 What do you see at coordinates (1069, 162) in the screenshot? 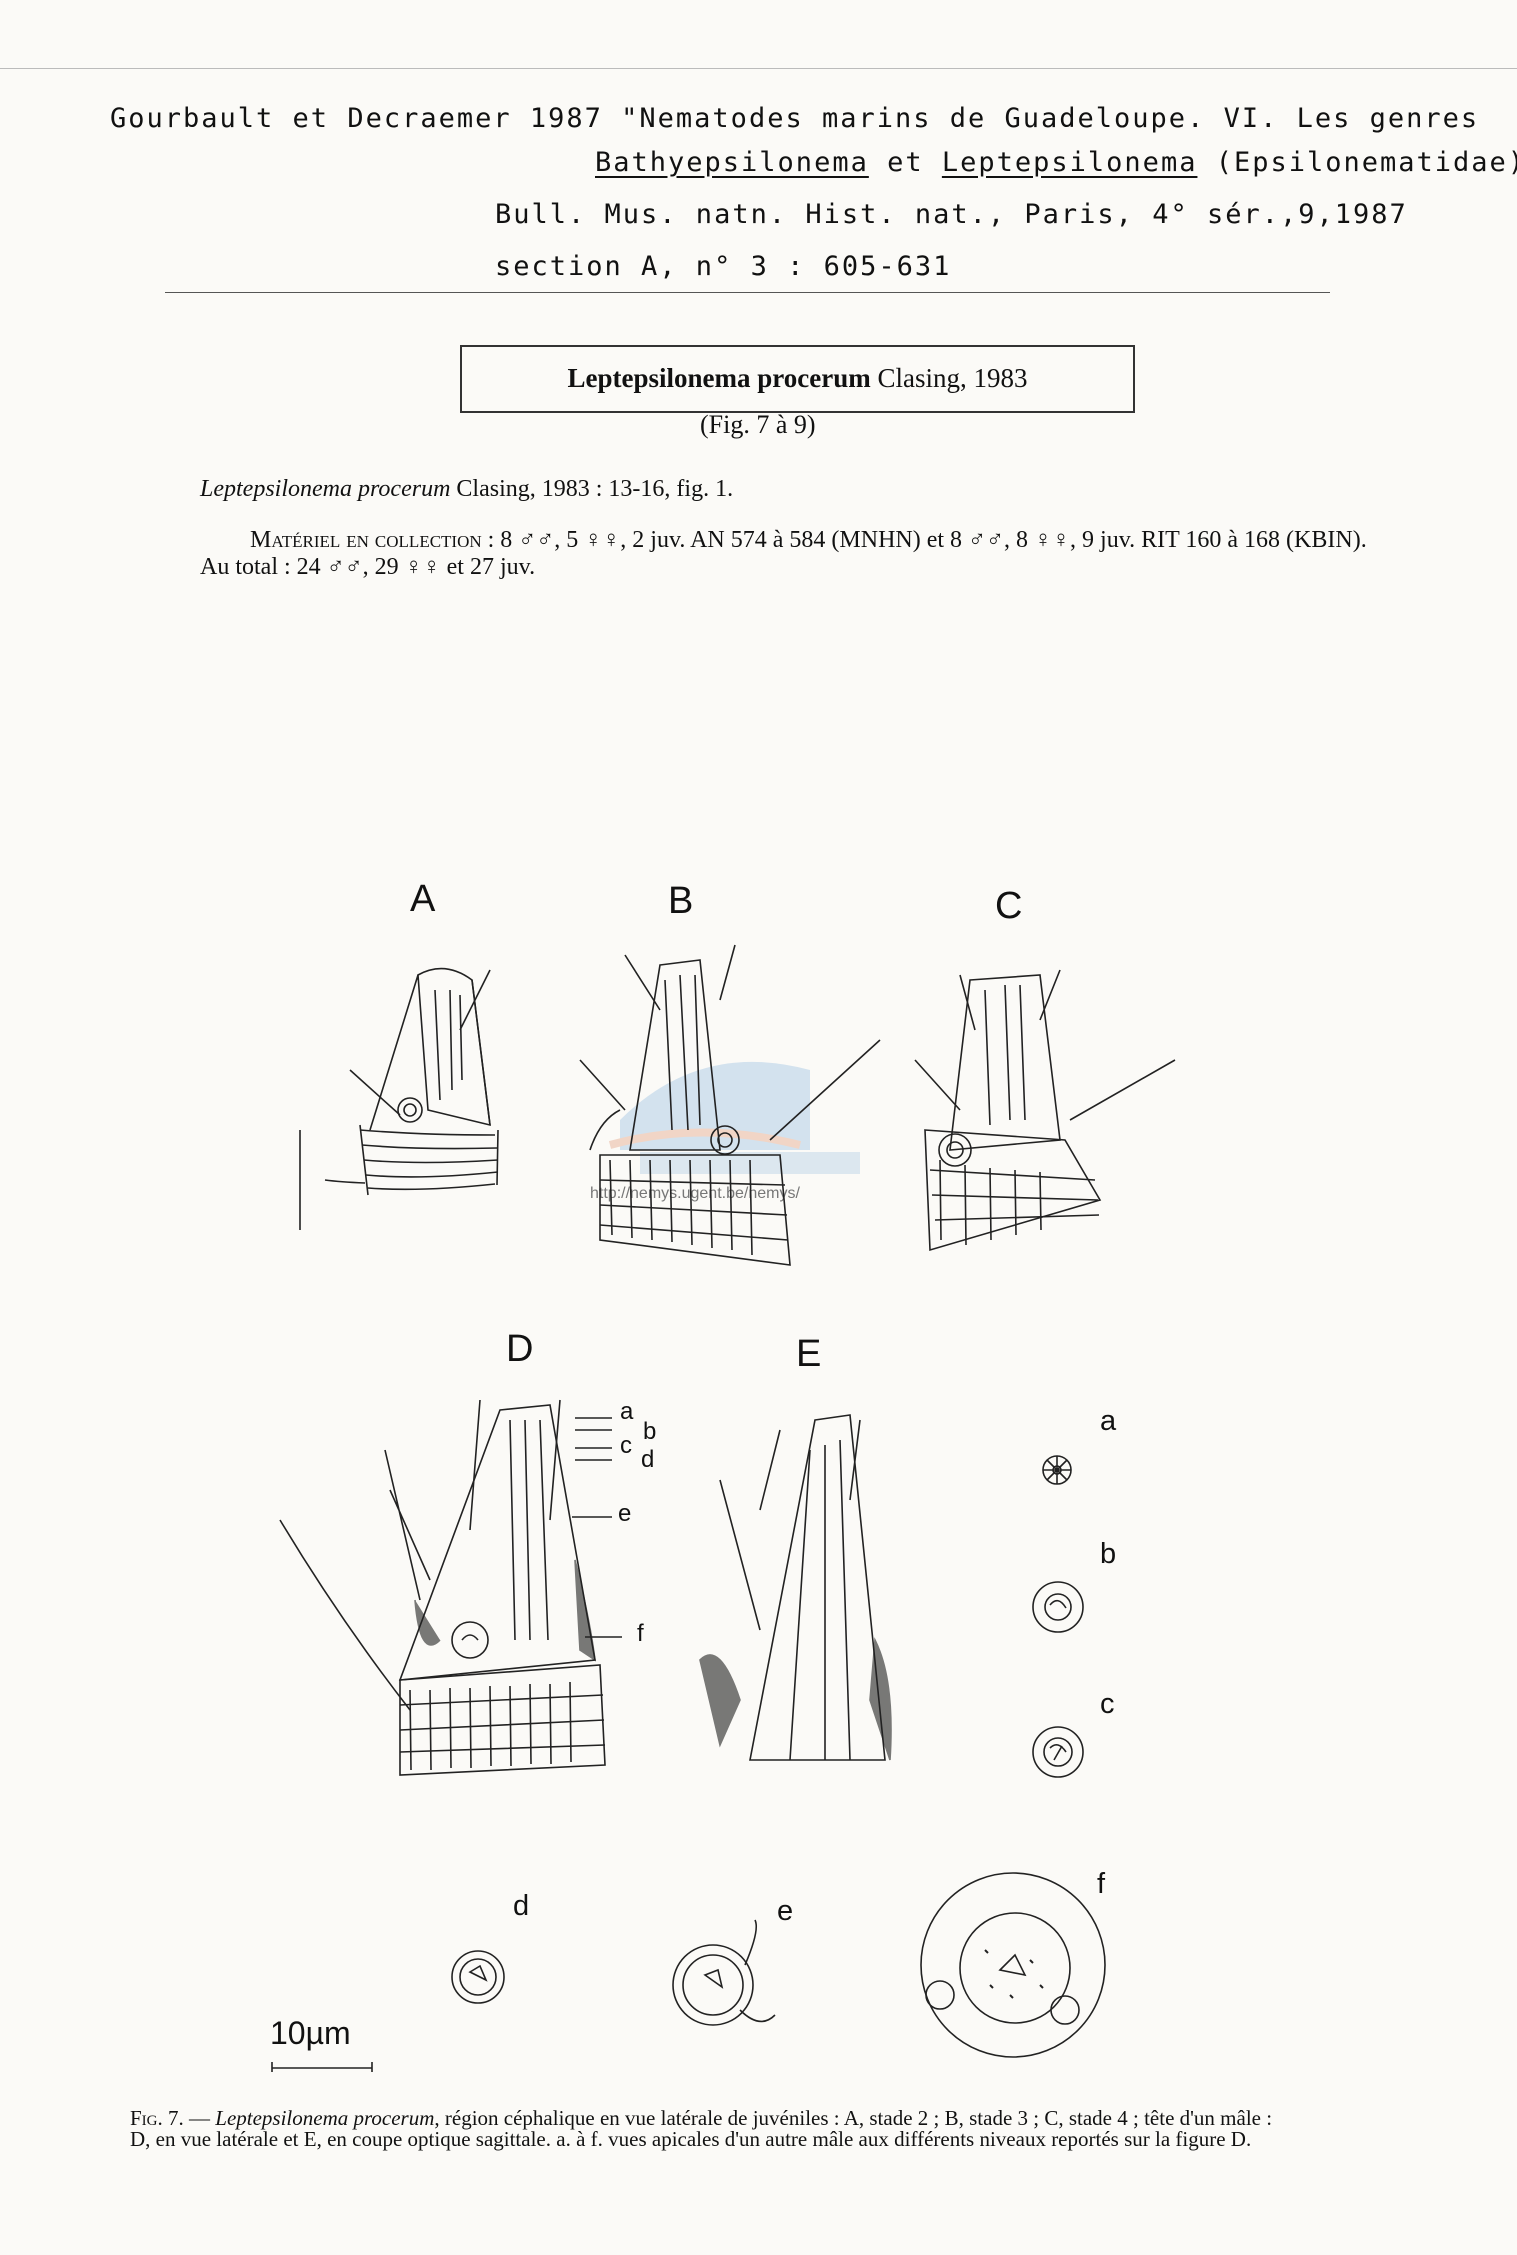
I see `genus-leptepsilonema: Leptepsilonema` at bounding box center [1069, 162].